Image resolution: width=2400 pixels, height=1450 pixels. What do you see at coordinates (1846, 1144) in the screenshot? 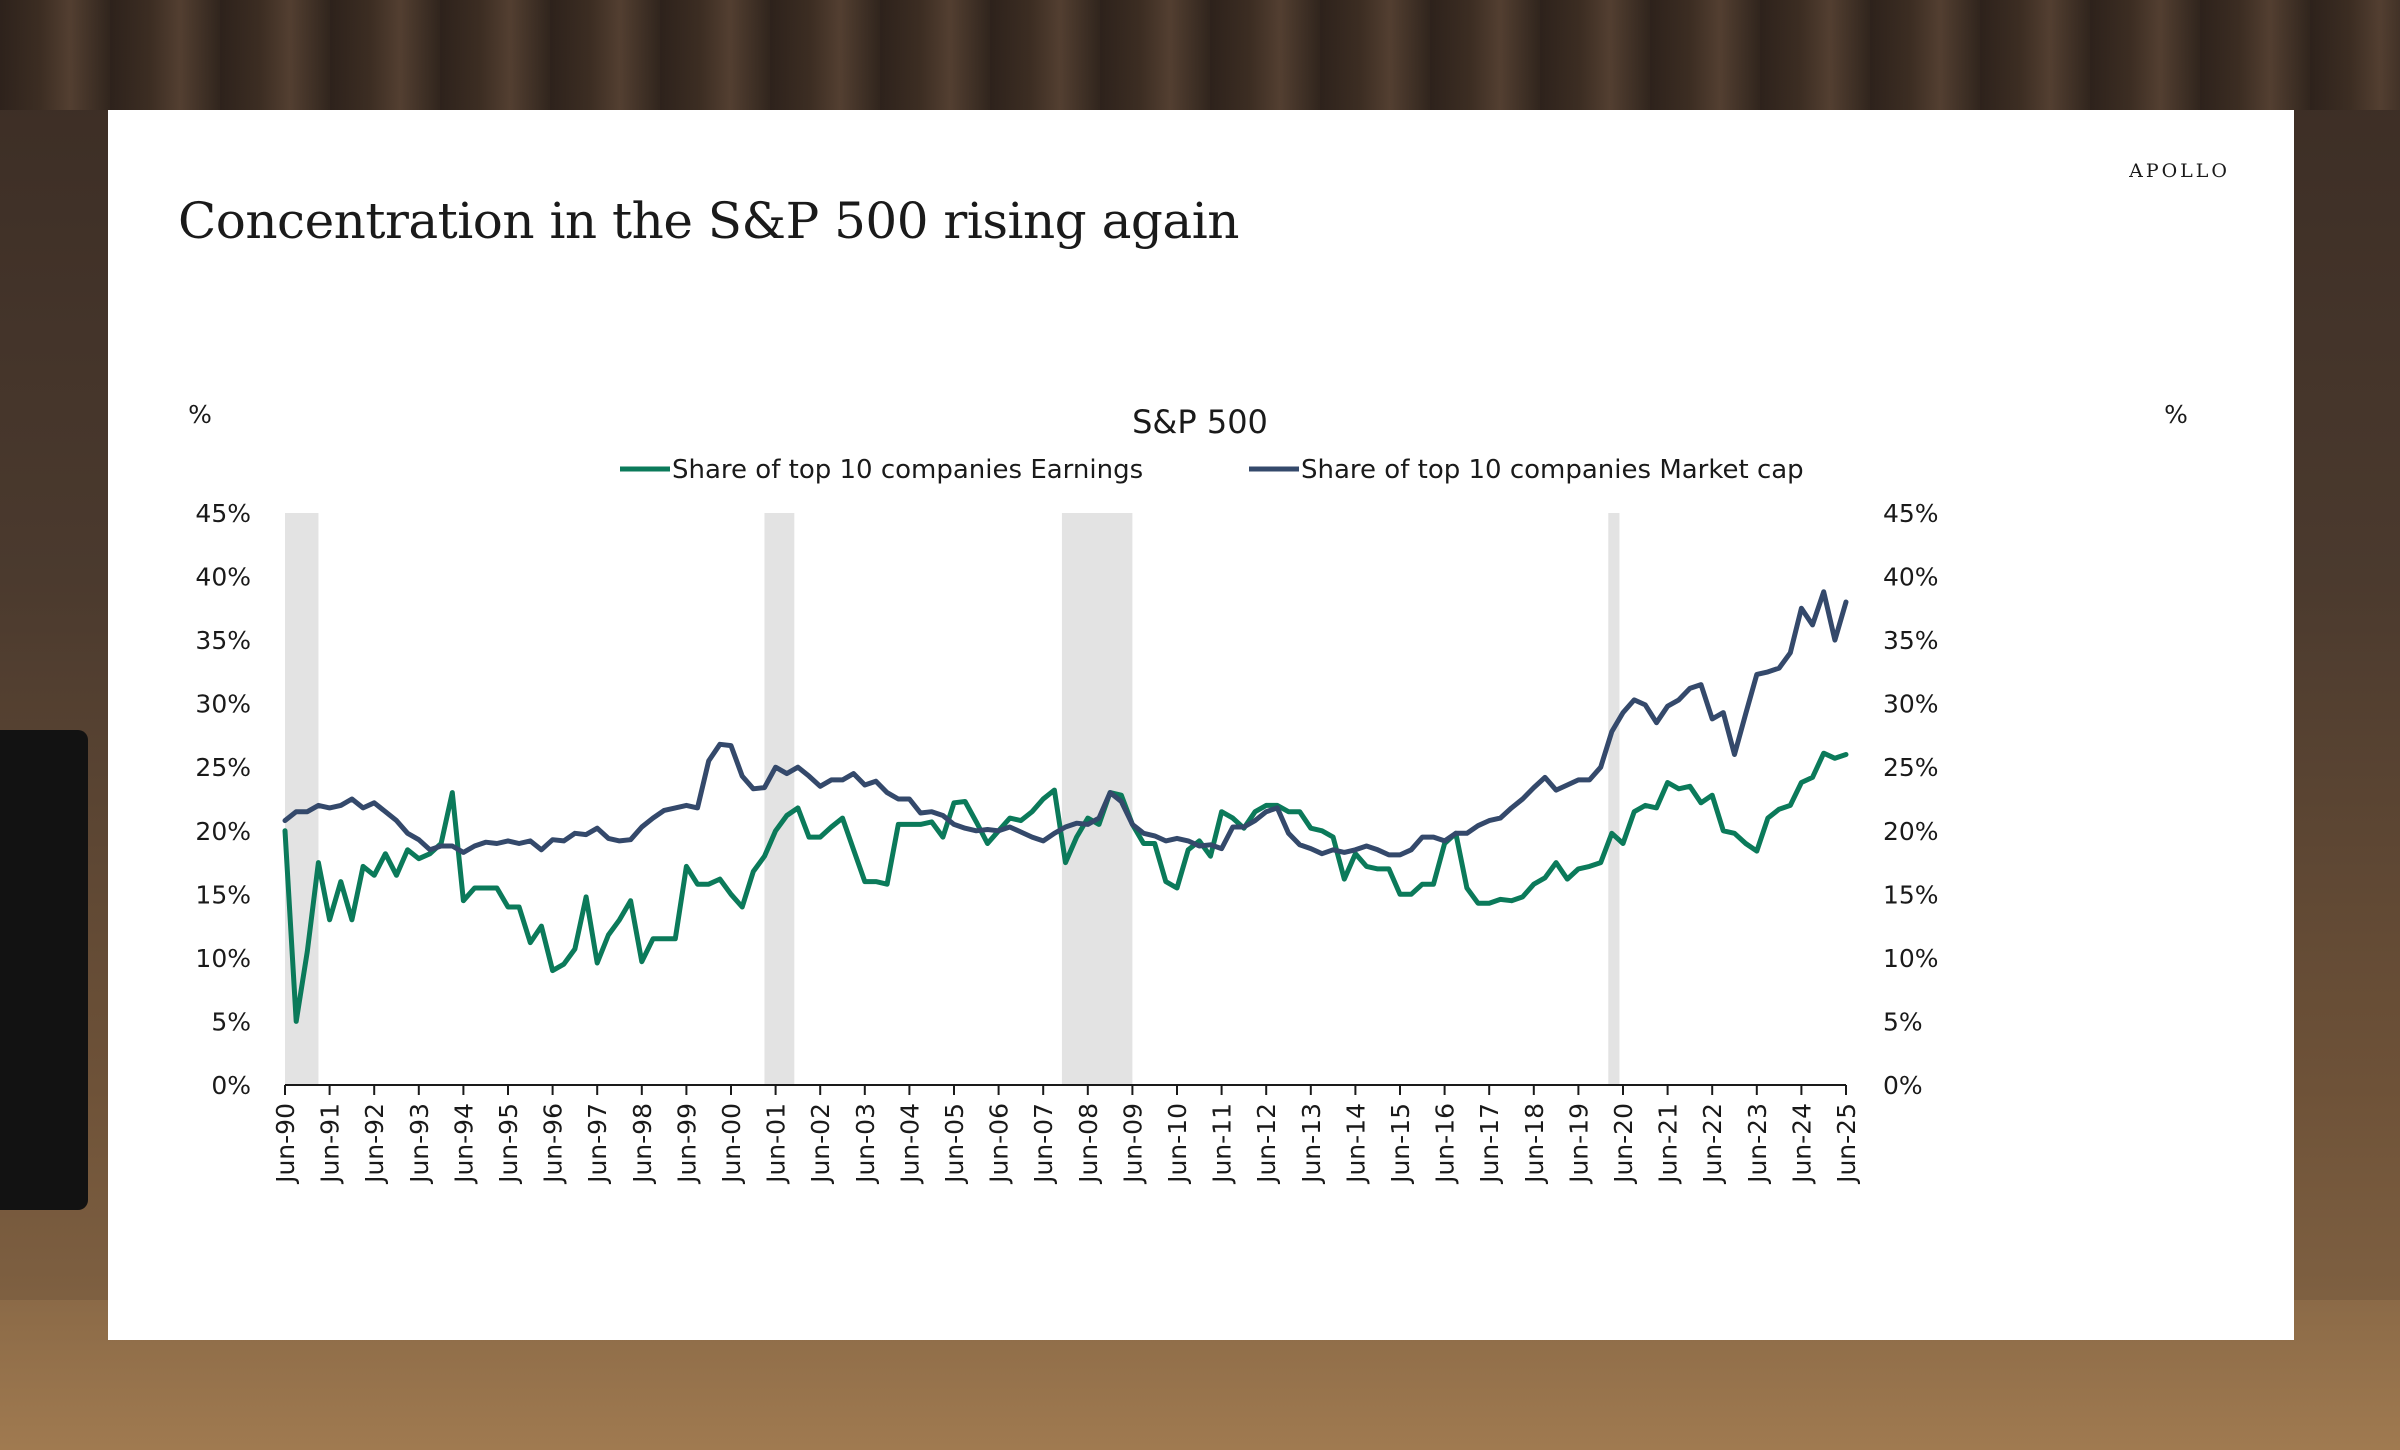
I see `x-tick-label: Jun-25` at bounding box center [1846, 1144].